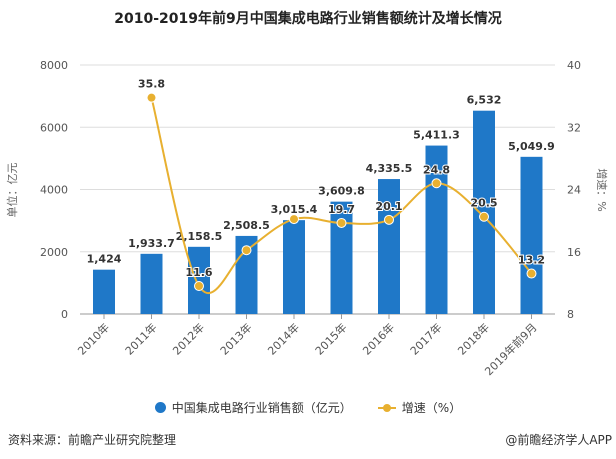 The width and height of the screenshot is (616, 459). Describe the element at coordinates (199, 236) in the screenshot. I see `bar-data-label: 2,158.5` at that location.